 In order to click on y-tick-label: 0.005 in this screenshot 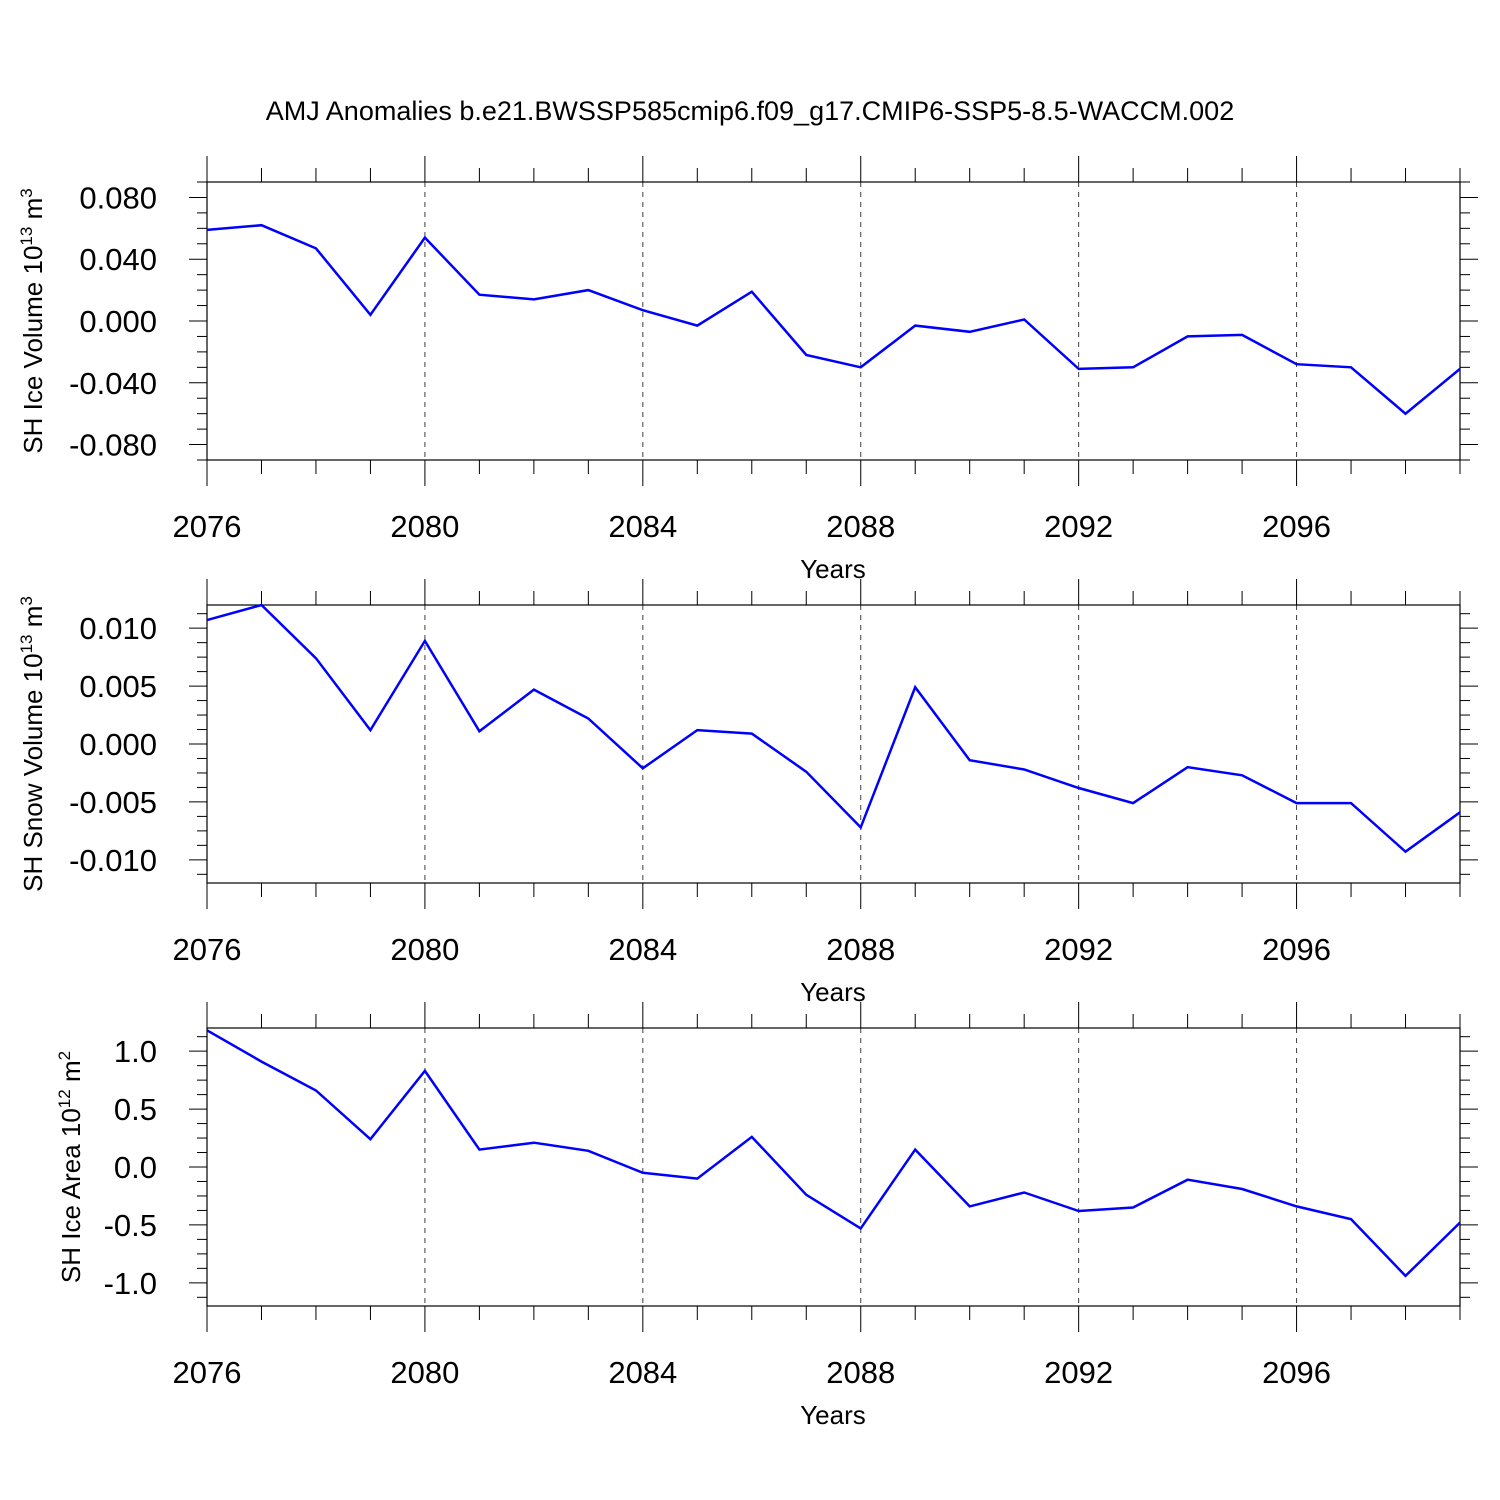, I will do `click(118, 686)`.